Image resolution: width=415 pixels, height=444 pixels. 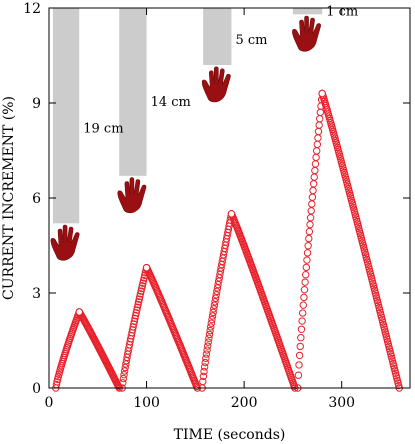 What do you see at coordinates (146, 403) in the screenshot?
I see `x-tick-label: 100` at bounding box center [146, 403].